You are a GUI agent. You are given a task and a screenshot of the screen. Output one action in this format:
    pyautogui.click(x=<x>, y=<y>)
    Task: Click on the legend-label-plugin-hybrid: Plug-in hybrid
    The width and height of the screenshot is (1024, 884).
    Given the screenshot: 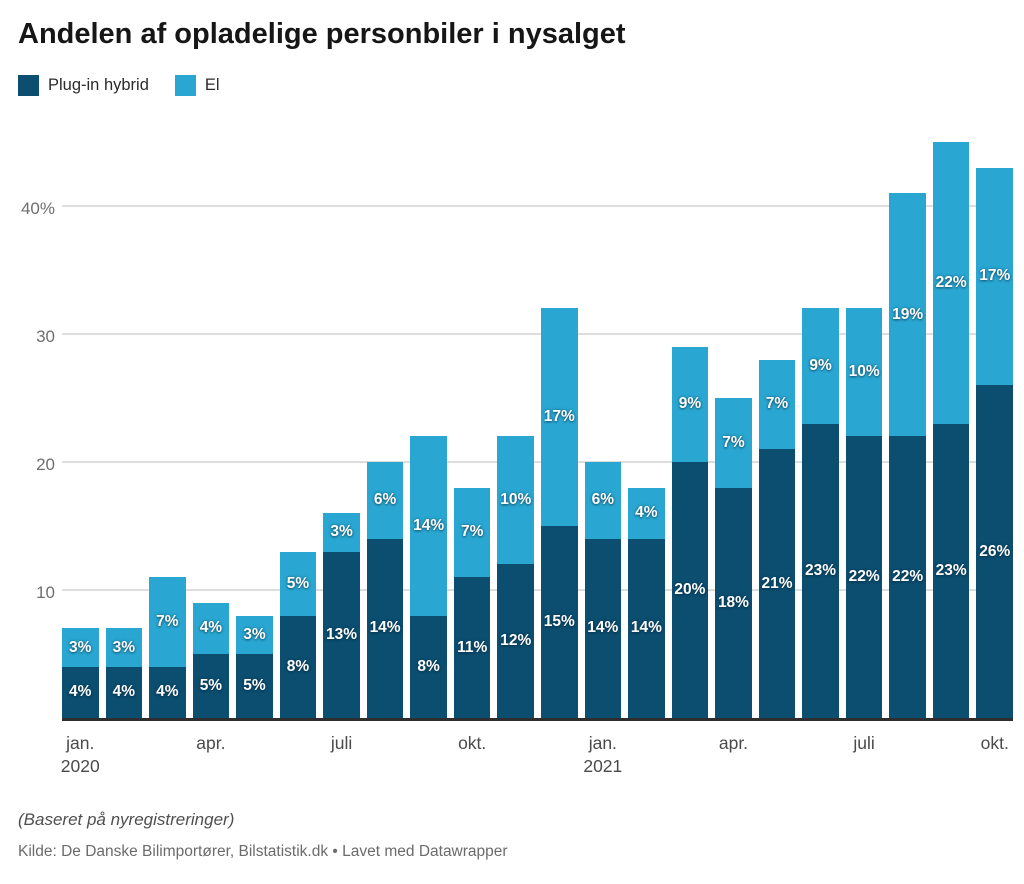 What is the action you would take?
    pyautogui.click(x=98, y=85)
    